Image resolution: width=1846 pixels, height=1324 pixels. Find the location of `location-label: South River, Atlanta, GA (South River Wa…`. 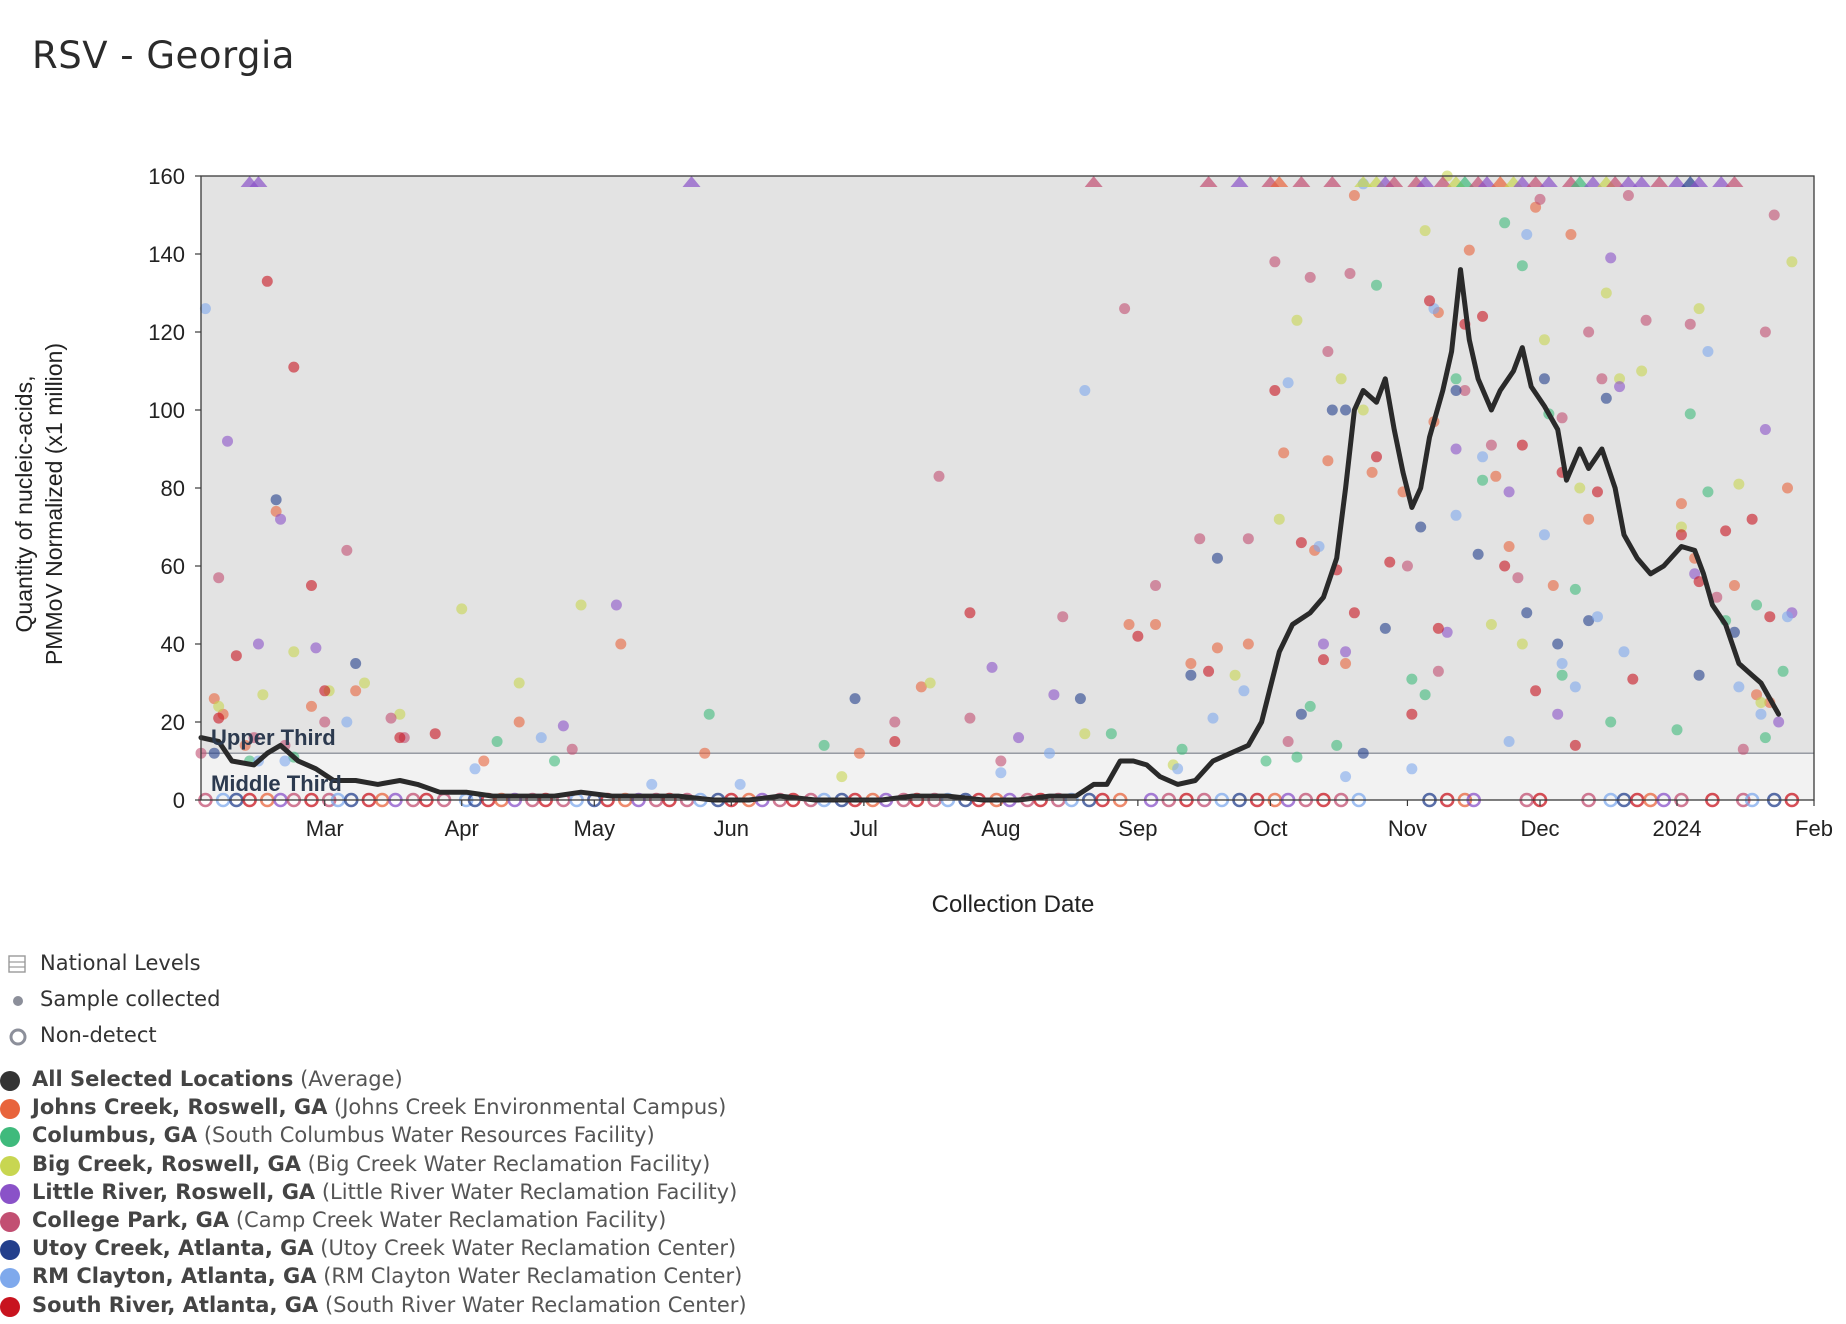

location-label: South River, Atlanta, GA (South River Wa… is located at coordinates (389, 1305).